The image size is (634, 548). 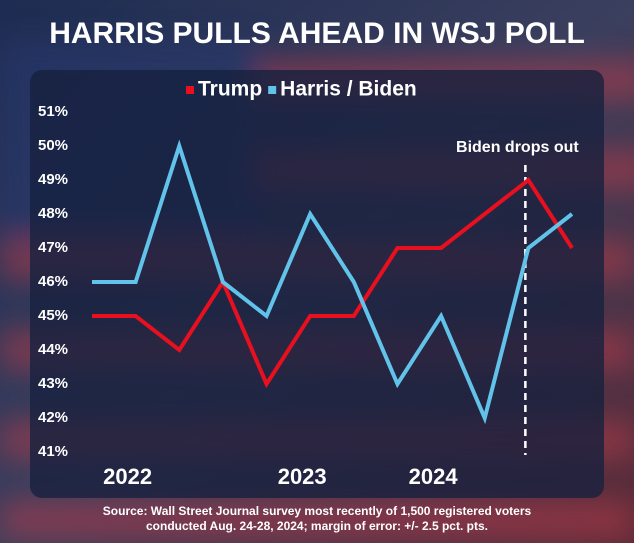 What do you see at coordinates (53, 213) in the screenshot?
I see `y-tick-label: 48%` at bounding box center [53, 213].